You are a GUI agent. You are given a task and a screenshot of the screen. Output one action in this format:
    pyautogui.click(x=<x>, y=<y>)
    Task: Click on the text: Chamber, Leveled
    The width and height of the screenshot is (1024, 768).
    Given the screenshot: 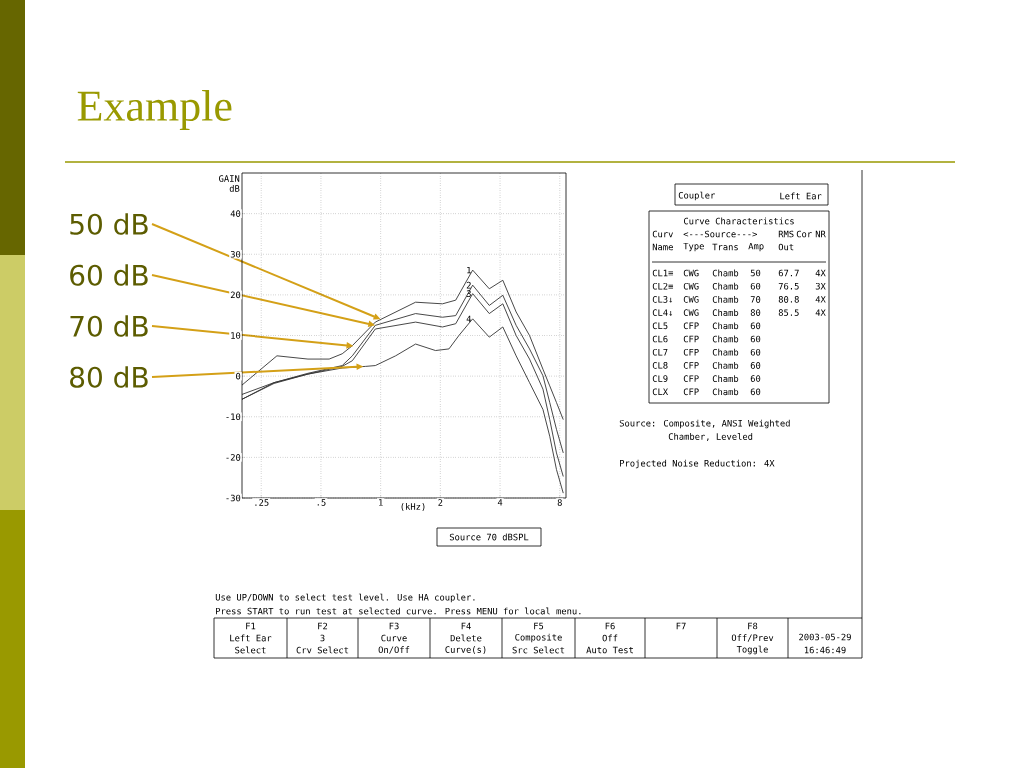 What is the action you would take?
    pyautogui.click(x=710, y=437)
    